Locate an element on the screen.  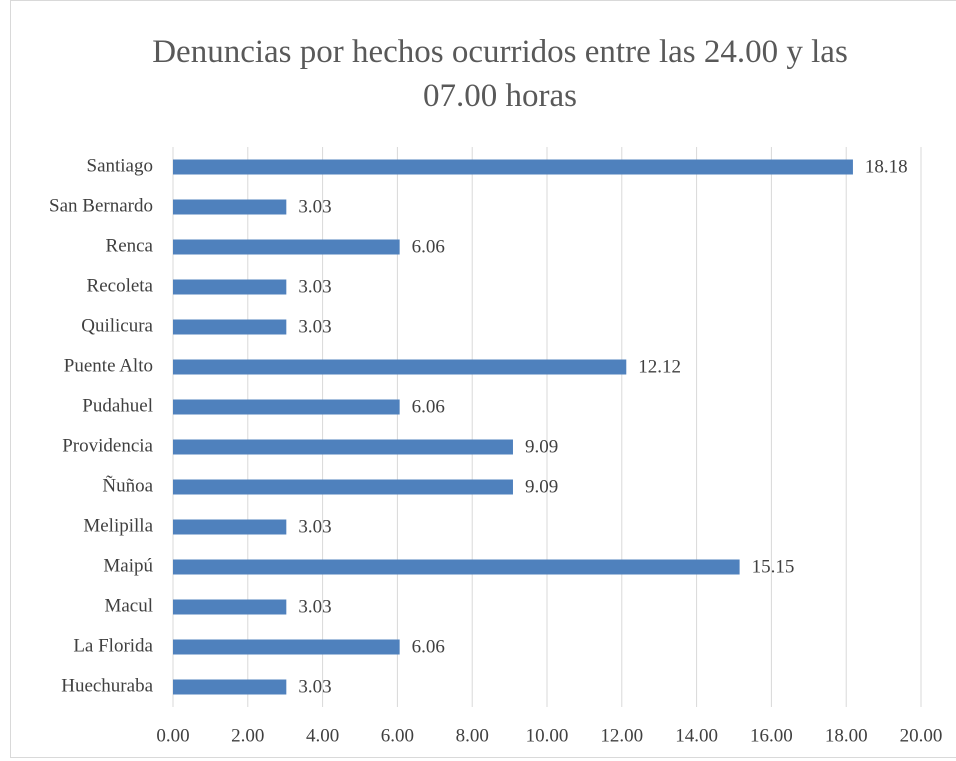
y-tick-label: Huechuraba is located at coordinates (107, 685).